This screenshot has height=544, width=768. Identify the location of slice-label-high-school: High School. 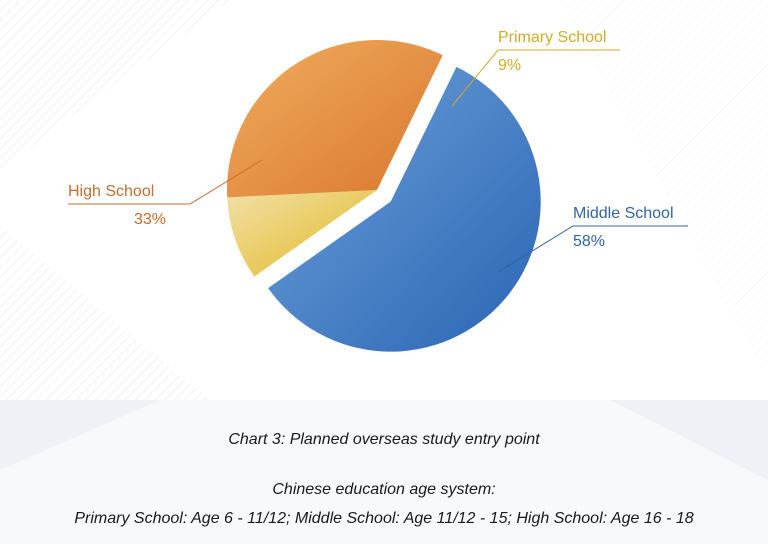
(111, 191).